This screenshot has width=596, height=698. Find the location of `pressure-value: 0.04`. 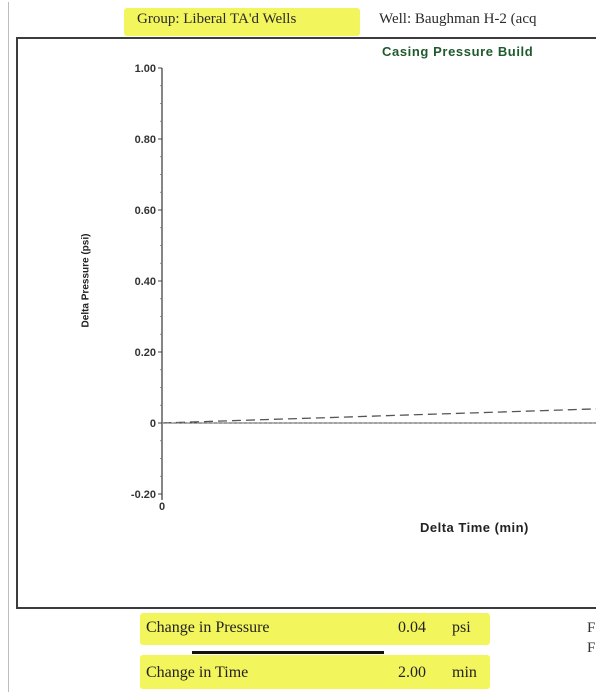

pressure-value: 0.04 is located at coordinates (412, 627).